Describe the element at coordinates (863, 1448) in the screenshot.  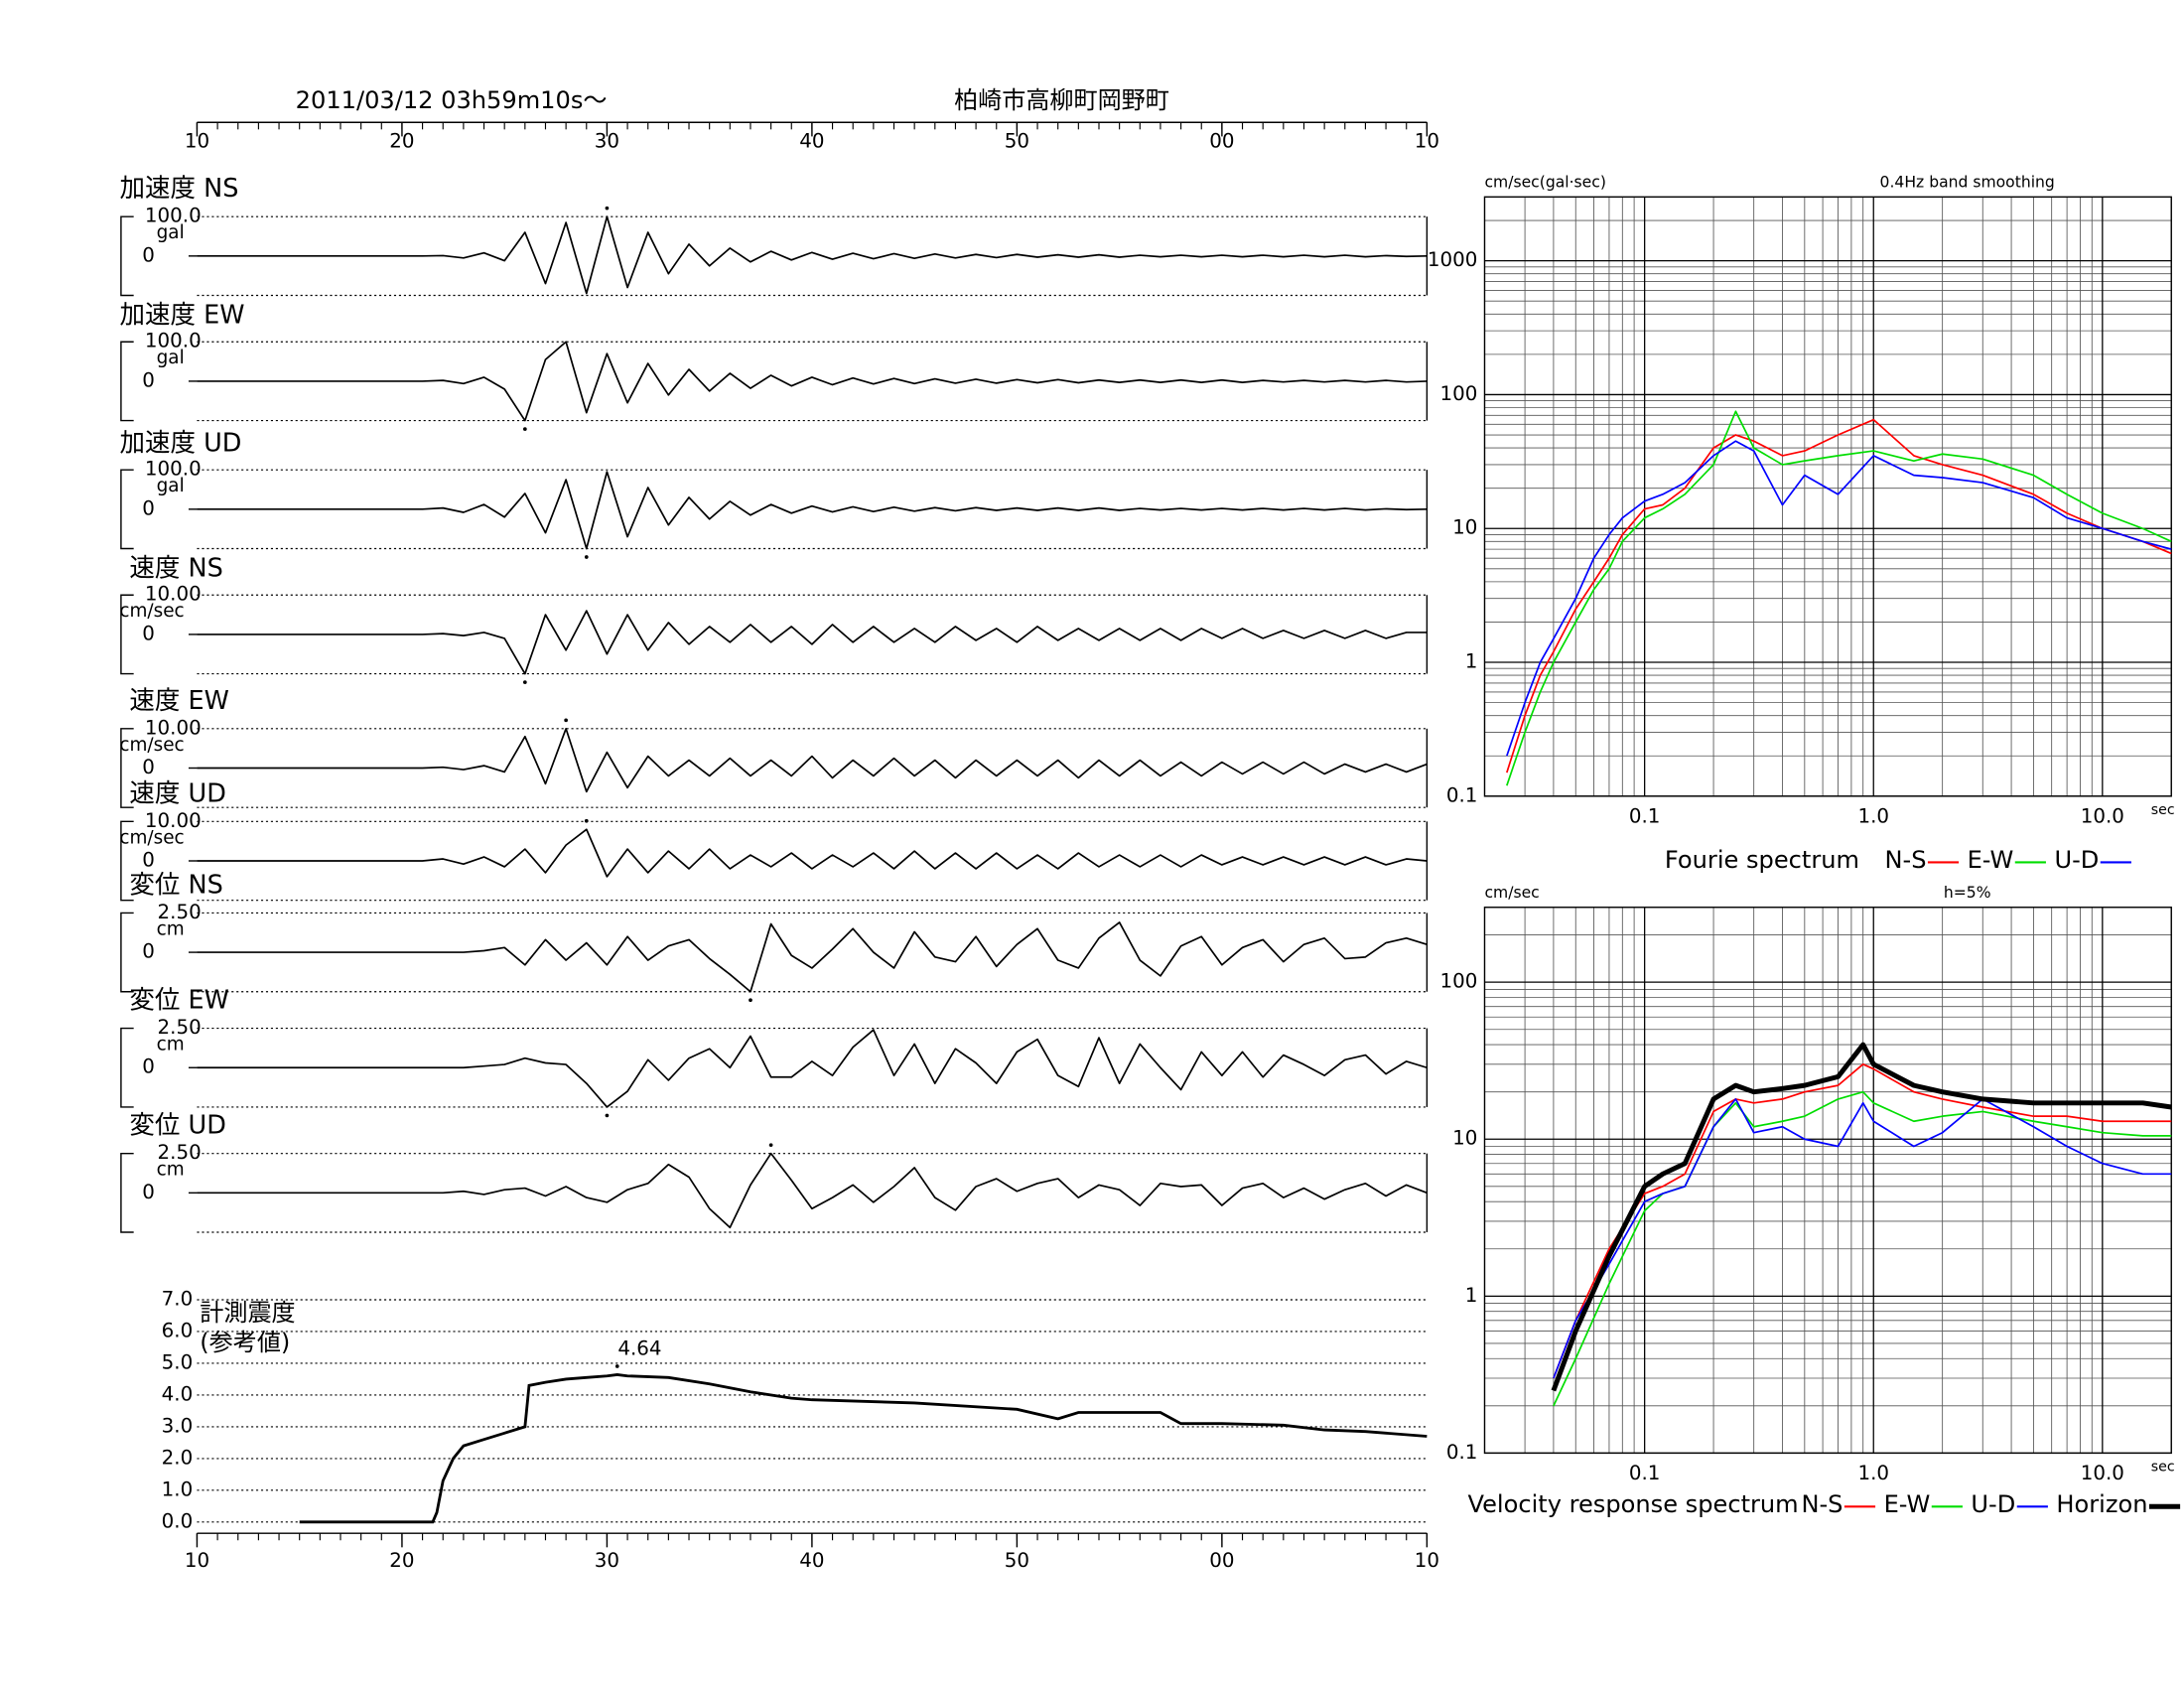
I see `intensity-line` at that location.